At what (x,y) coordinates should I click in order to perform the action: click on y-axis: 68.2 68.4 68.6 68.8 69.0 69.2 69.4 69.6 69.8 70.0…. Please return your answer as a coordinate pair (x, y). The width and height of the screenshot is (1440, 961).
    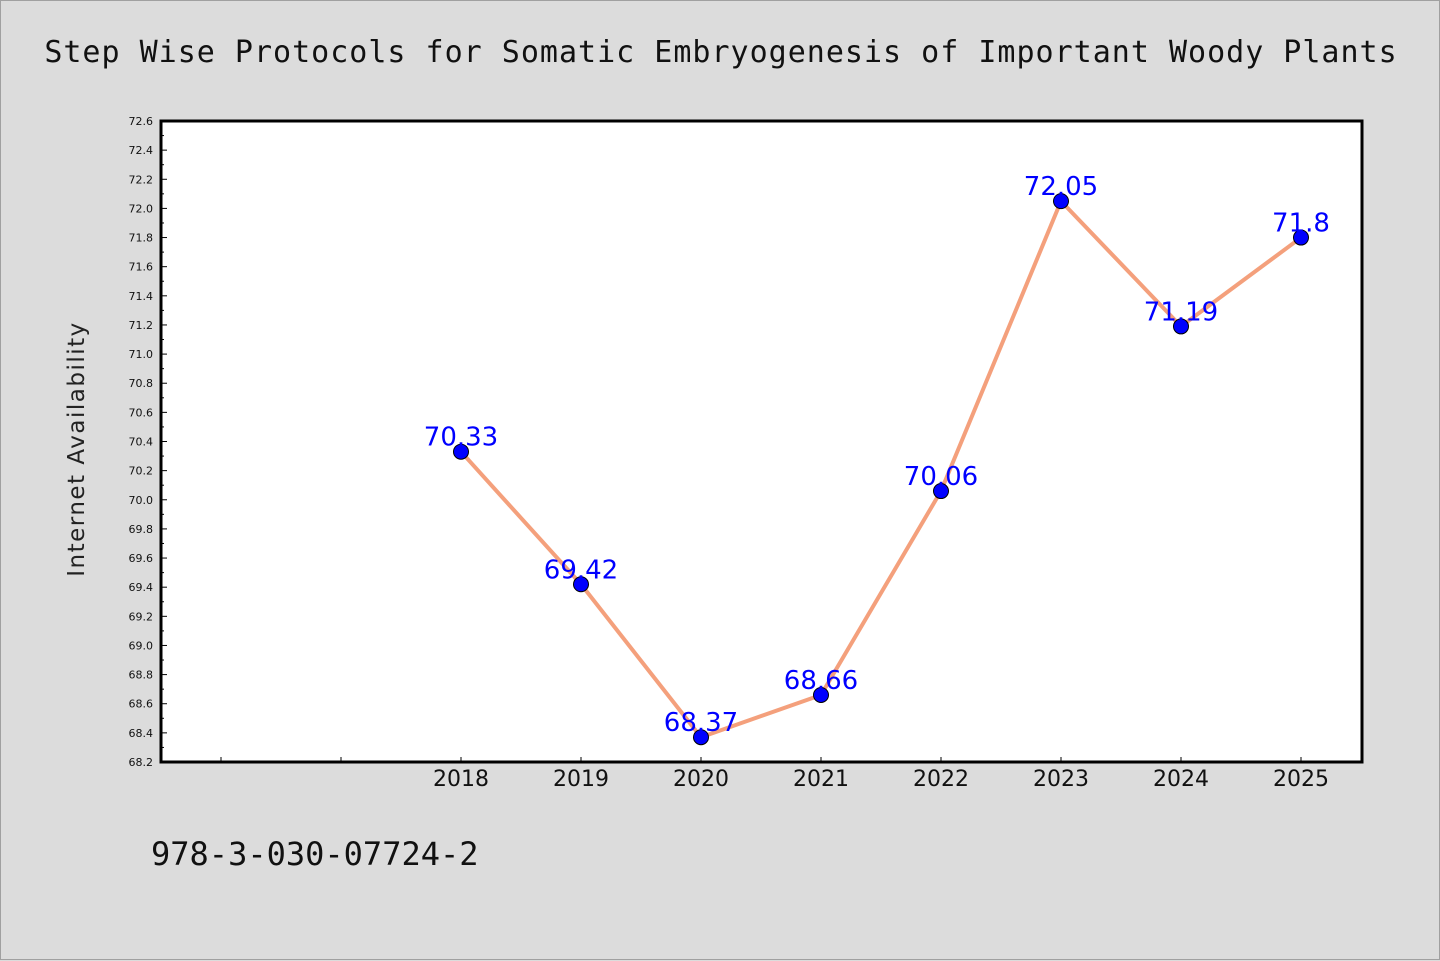
    Looking at the image, I should click on (148, 442).